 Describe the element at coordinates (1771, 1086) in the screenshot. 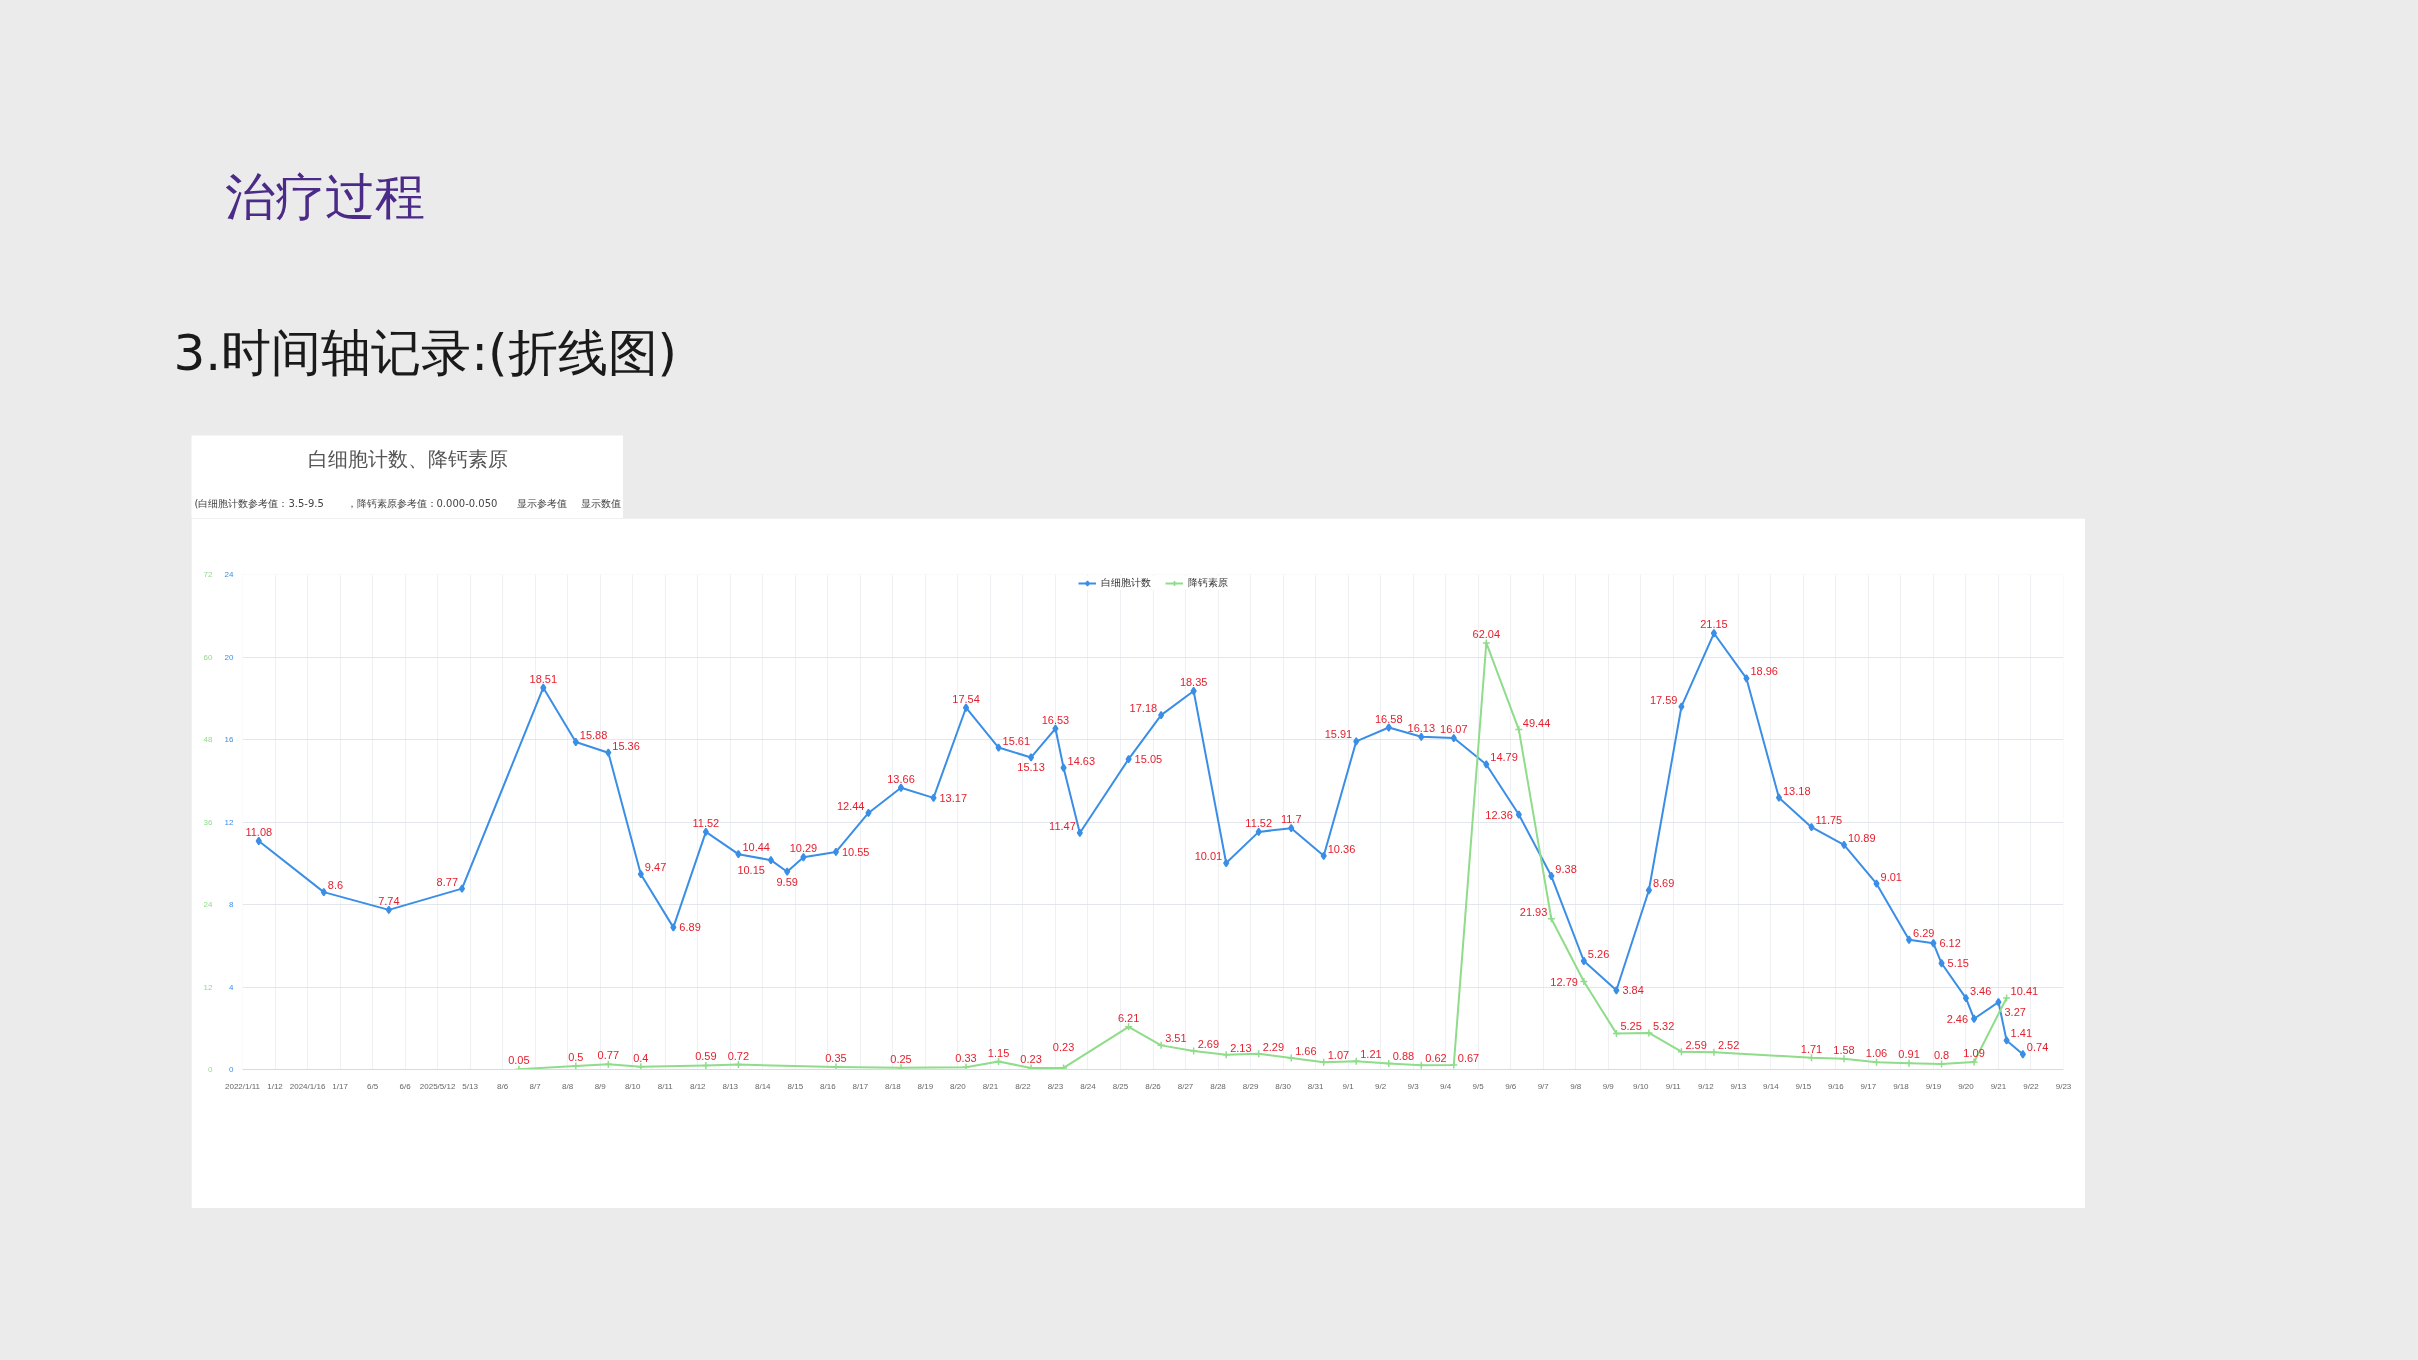

I see `x-tick-label: 9/14` at that location.